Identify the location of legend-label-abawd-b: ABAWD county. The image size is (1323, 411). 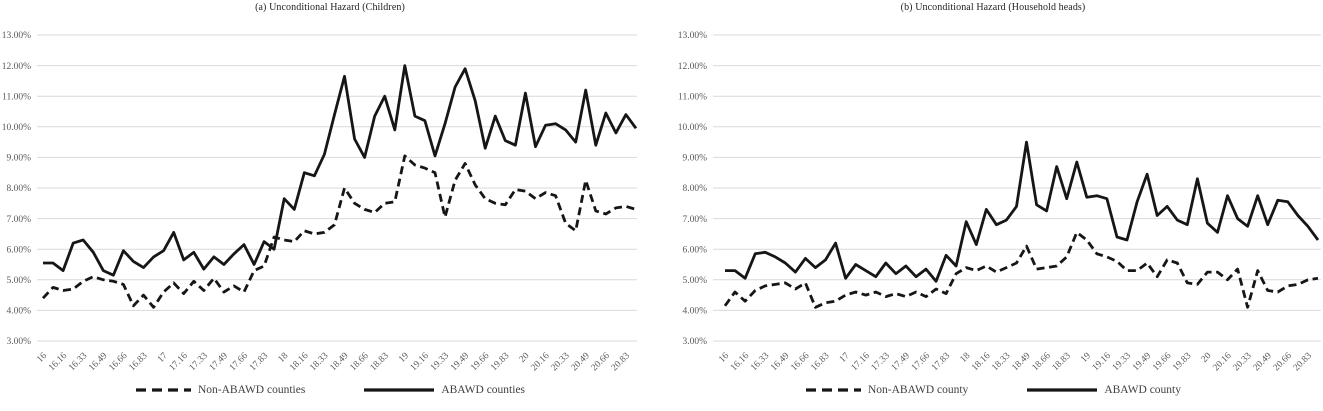
(1143, 390).